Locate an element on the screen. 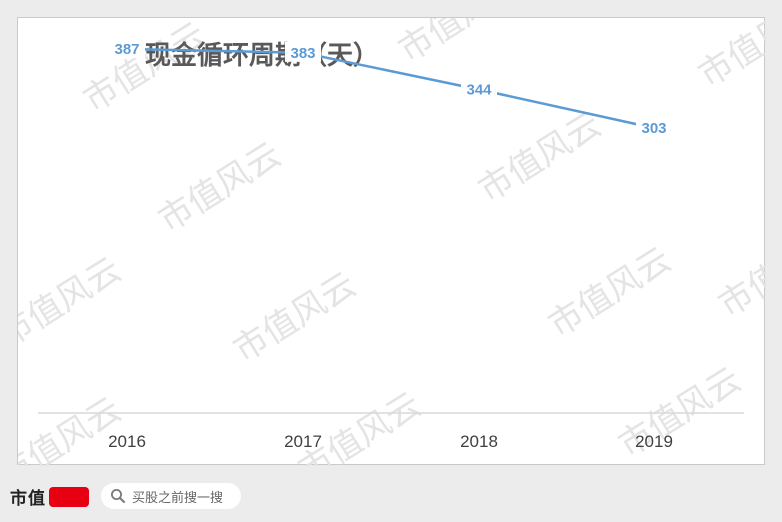  search-placeholder: 买股之前搜一搜 is located at coordinates (178, 498).